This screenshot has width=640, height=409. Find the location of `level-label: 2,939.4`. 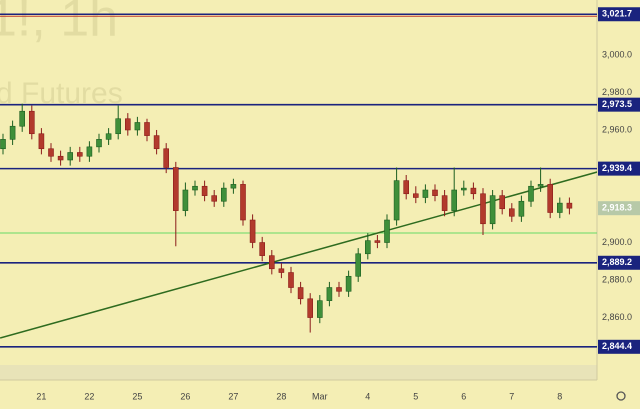

level-label: 2,939.4 is located at coordinates (617, 168).